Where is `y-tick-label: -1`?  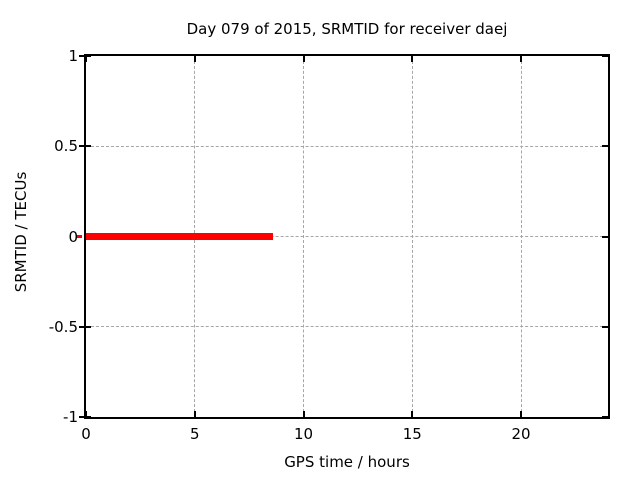
y-tick-label: -1 is located at coordinates (70, 417).